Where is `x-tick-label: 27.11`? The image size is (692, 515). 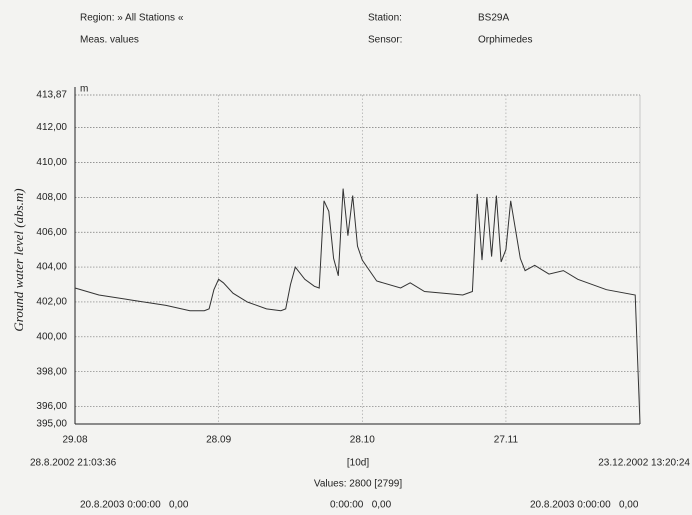 x-tick-label: 27.11 is located at coordinates (506, 440).